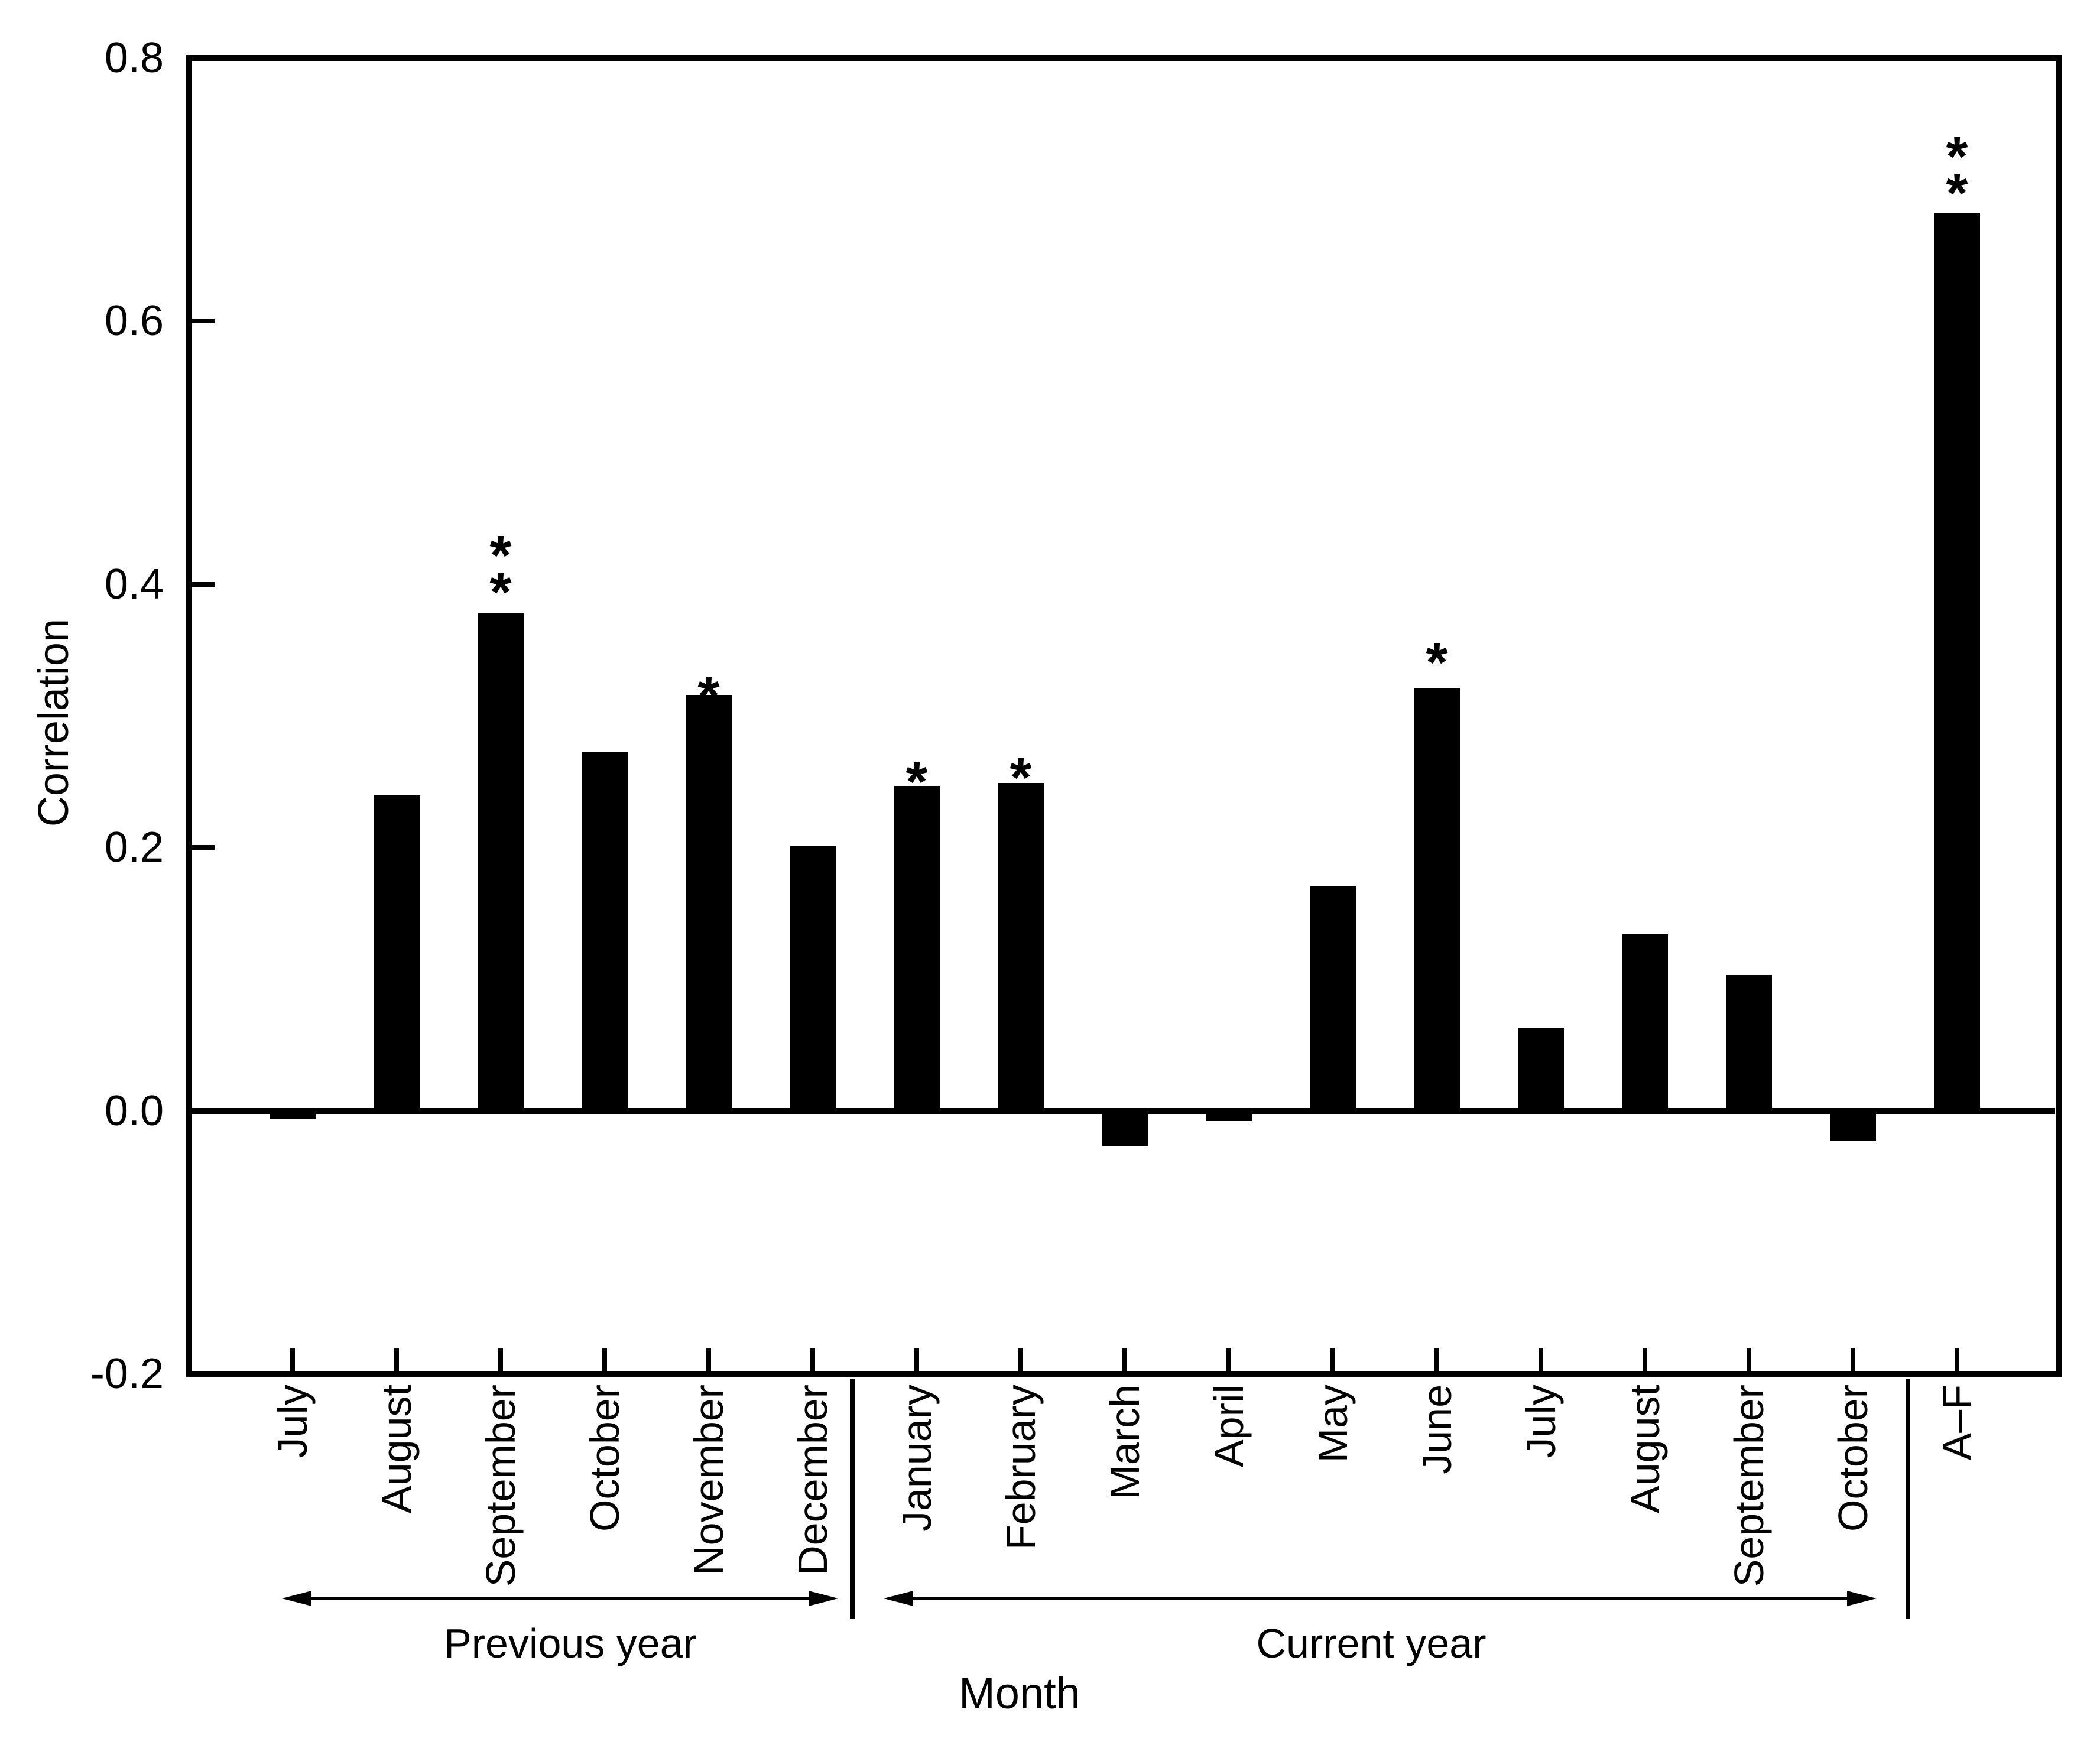 The width and height of the screenshot is (2100, 1745). I want to click on x-tick-label: June, so click(1437, 1429).